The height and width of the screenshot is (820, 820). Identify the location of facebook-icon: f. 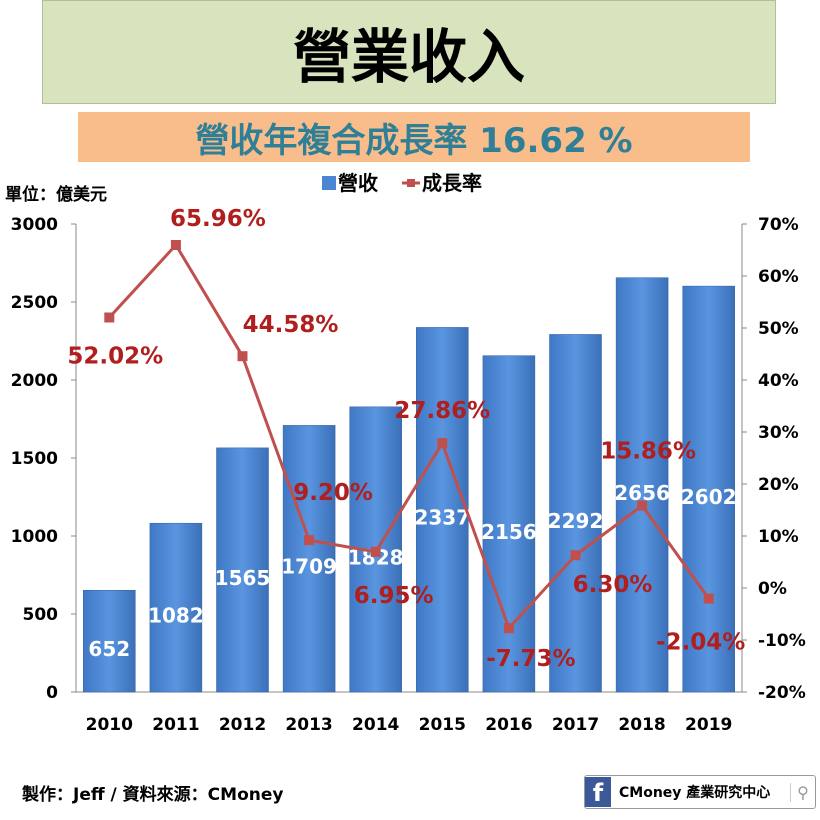
(598, 792).